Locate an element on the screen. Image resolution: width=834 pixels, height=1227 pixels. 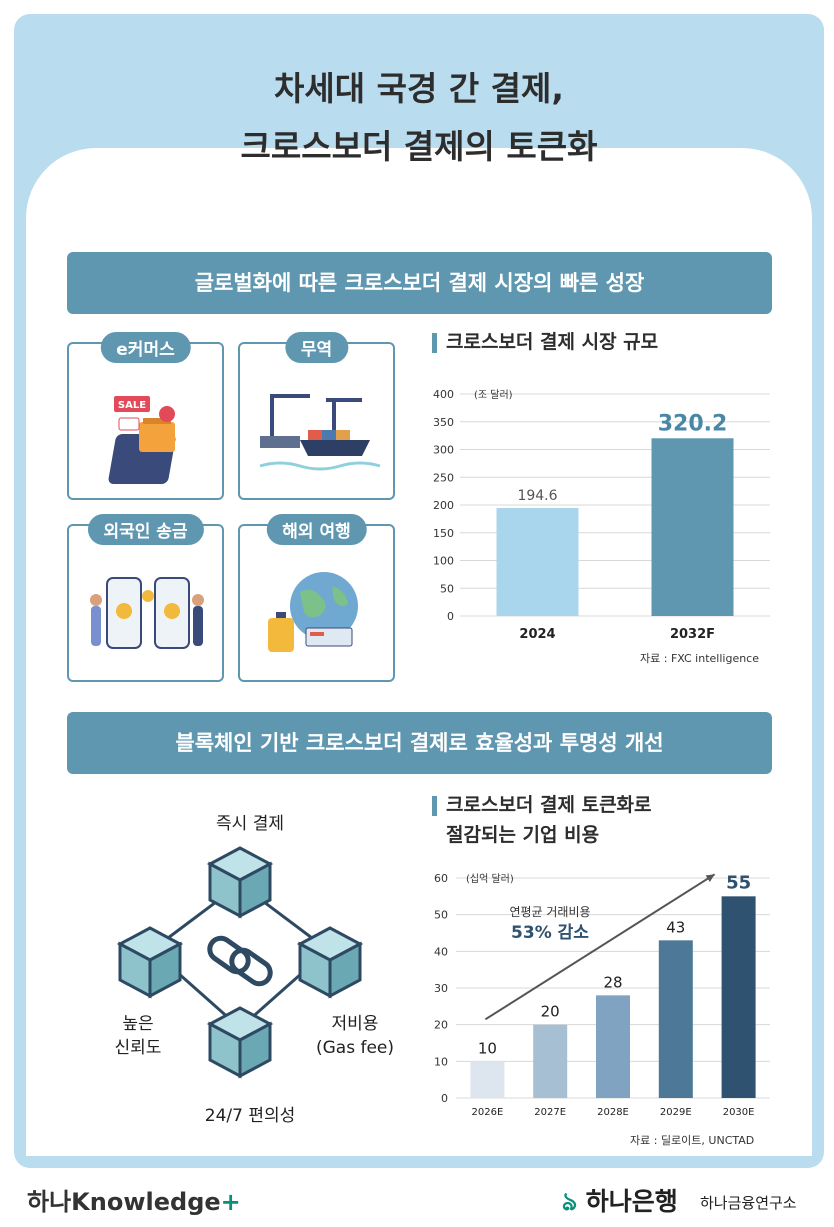
y-tick-label: 150 is located at coordinates (443, 533).